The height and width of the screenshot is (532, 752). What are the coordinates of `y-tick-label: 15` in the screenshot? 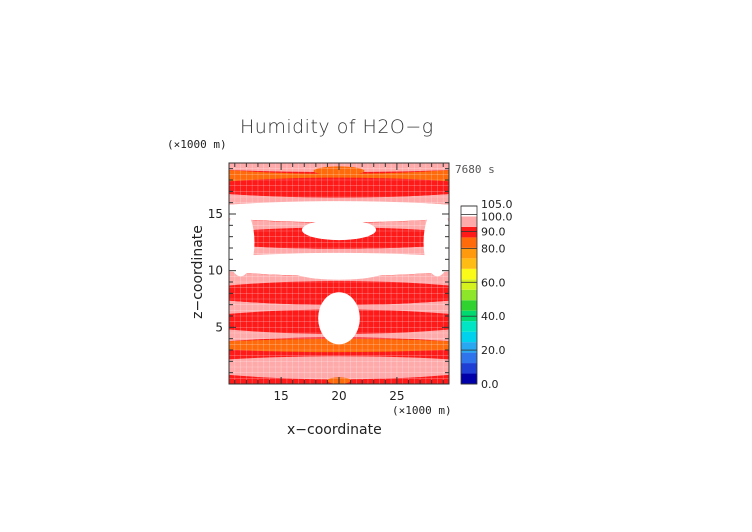 It's located at (215, 214).